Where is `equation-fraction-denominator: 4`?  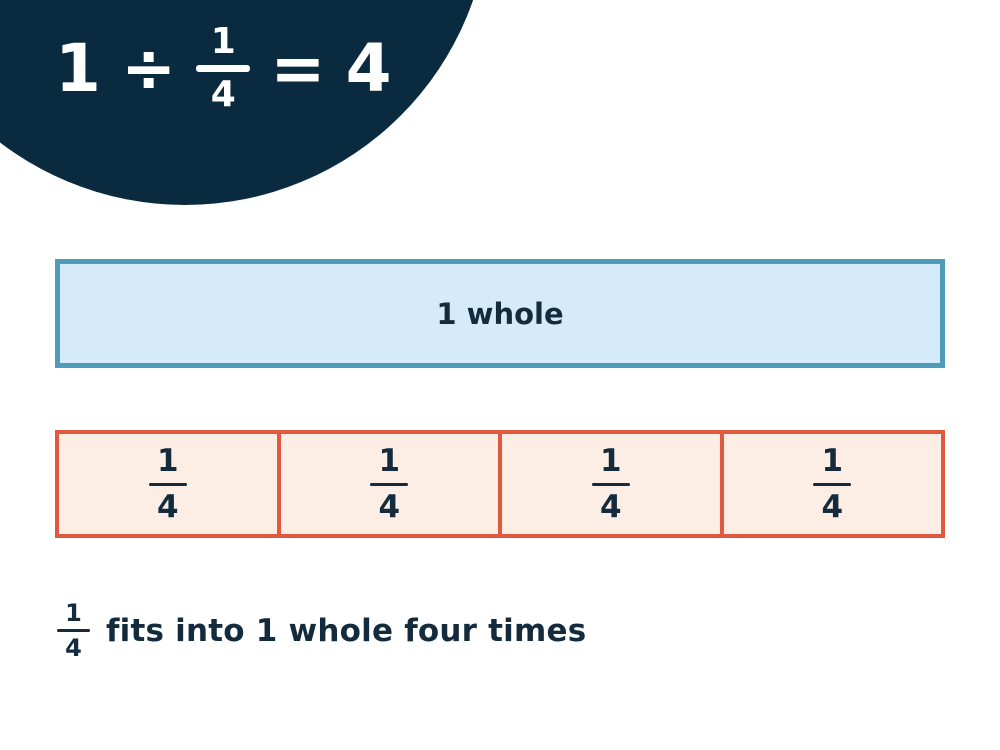 equation-fraction-denominator: 4 is located at coordinates (223, 94).